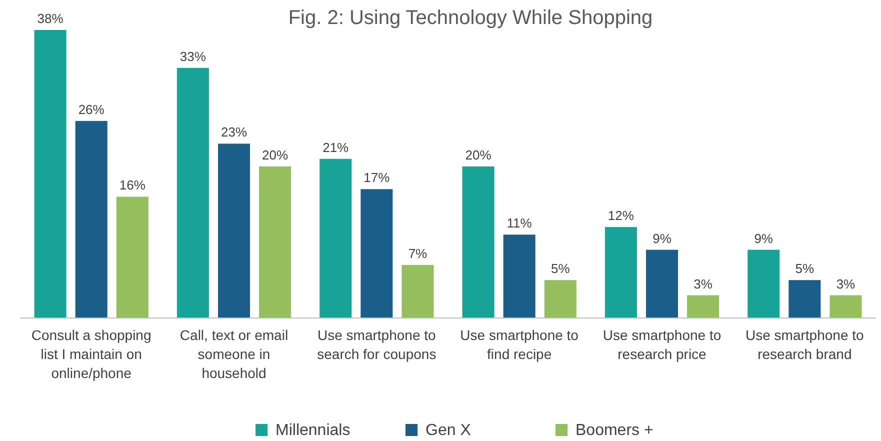  What do you see at coordinates (377, 178) in the screenshot?
I see `data-label: 17%` at bounding box center [377, 178].